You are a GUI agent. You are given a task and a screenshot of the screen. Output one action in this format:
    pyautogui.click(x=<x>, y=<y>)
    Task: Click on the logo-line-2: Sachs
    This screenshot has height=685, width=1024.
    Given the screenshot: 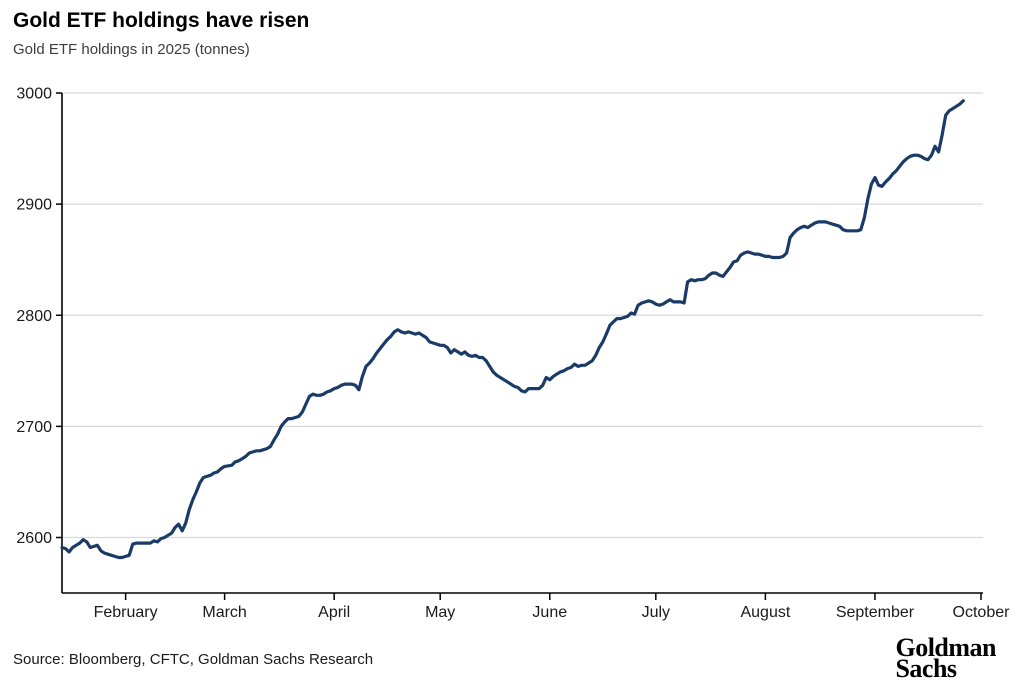 What is the action you would take?
    pyautogui.click(x=926, y=668)
    